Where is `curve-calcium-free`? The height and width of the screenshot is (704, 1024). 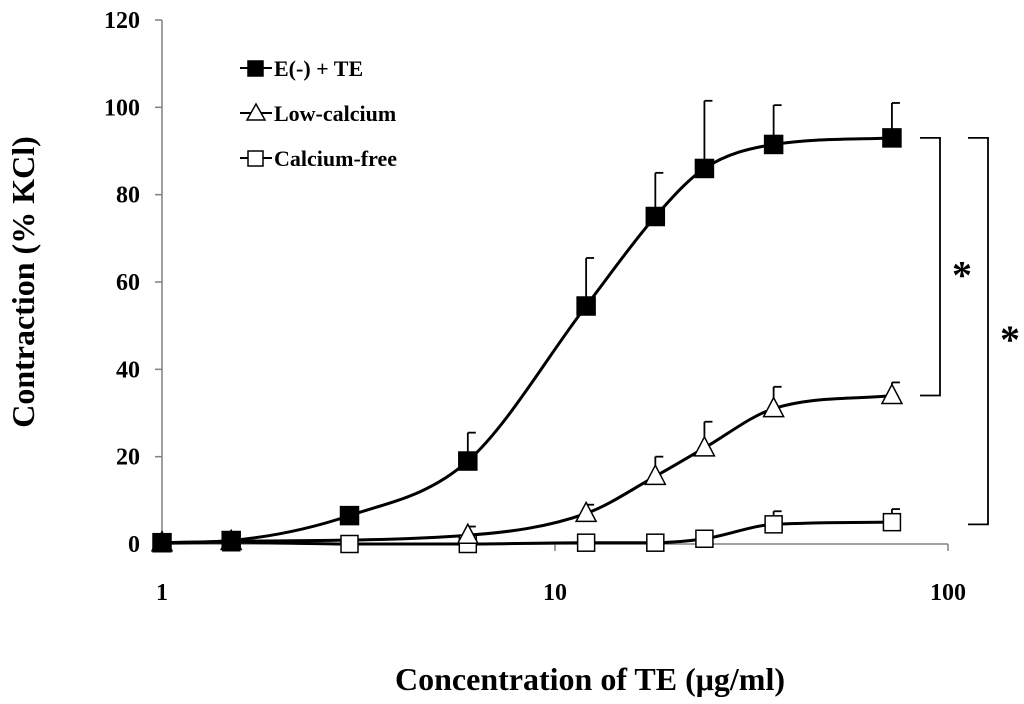
curve-calcium-free is located at coordinates (526, 533).